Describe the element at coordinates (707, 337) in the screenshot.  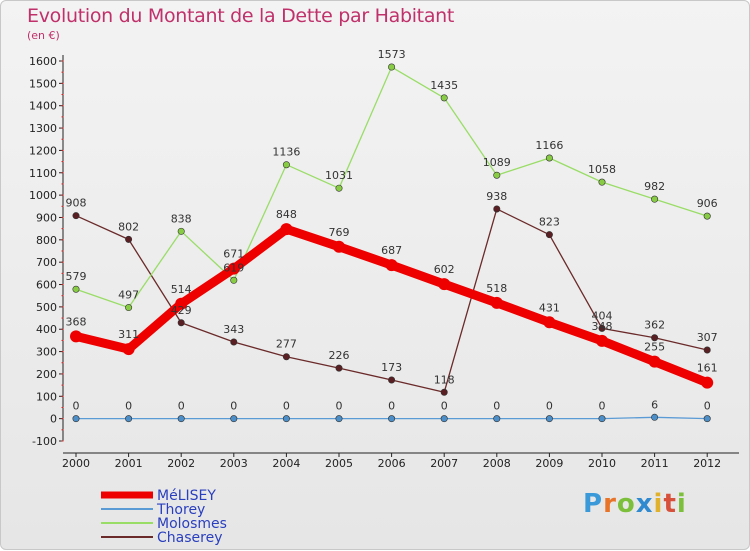
I see `data-label: 307` at that location.